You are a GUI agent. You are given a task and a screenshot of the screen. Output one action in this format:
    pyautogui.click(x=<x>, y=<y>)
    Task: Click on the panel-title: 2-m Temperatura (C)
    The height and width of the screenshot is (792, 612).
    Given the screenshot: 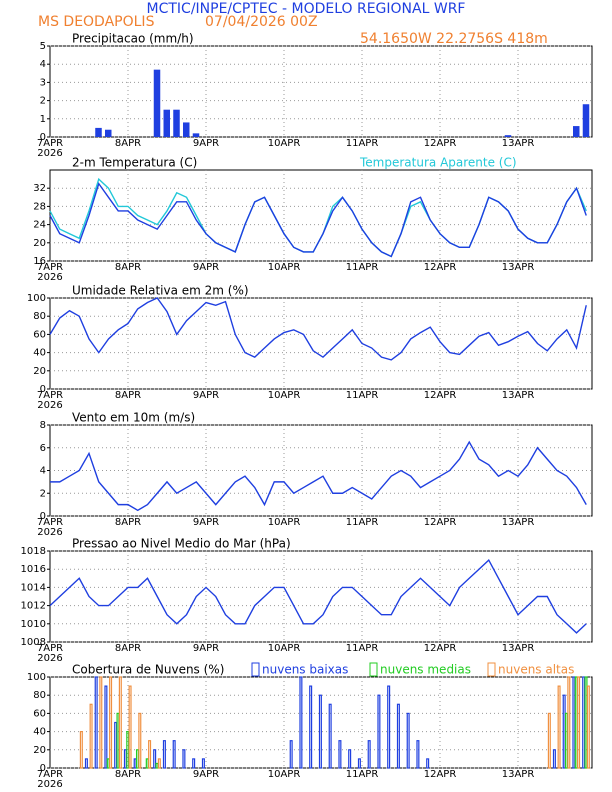 What is the action you would take?
    pyautogui.click(x=134, y=163)
    